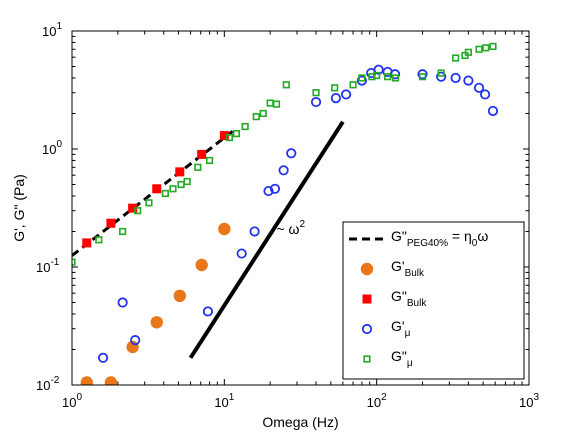  What do you see at coordinates (79, 397) in the screenshot?
I see `x-tick-label-exponent: 0` at bounding box center [79, 397].